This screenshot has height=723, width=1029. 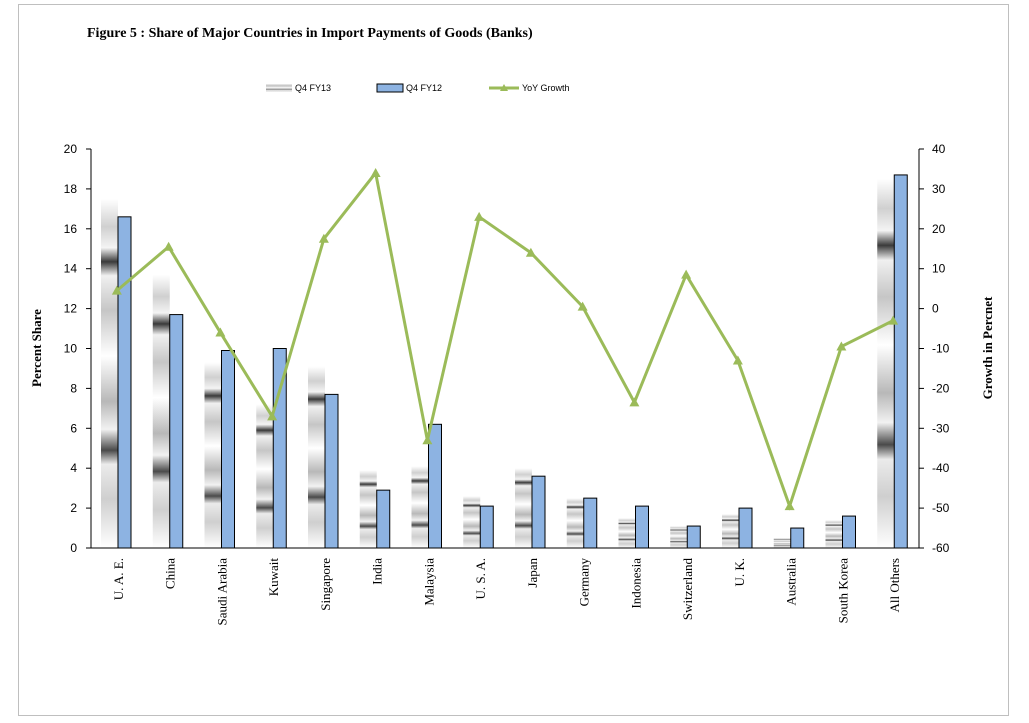 What do you see at coordinates (532, 573) in the screenshot?
I see `x-tick-label: Japan` at bounding box center [532, 573].